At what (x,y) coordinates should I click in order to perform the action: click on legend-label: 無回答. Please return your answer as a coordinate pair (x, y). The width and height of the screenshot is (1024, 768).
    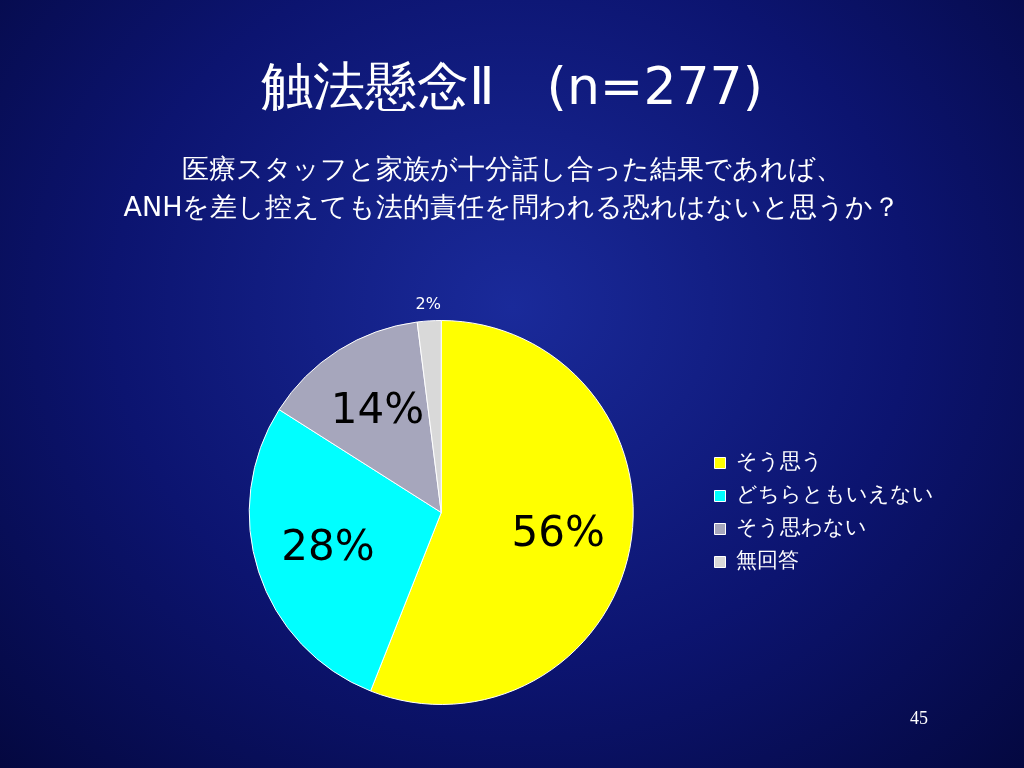
    Looking at the image, I should click on (767, 560).